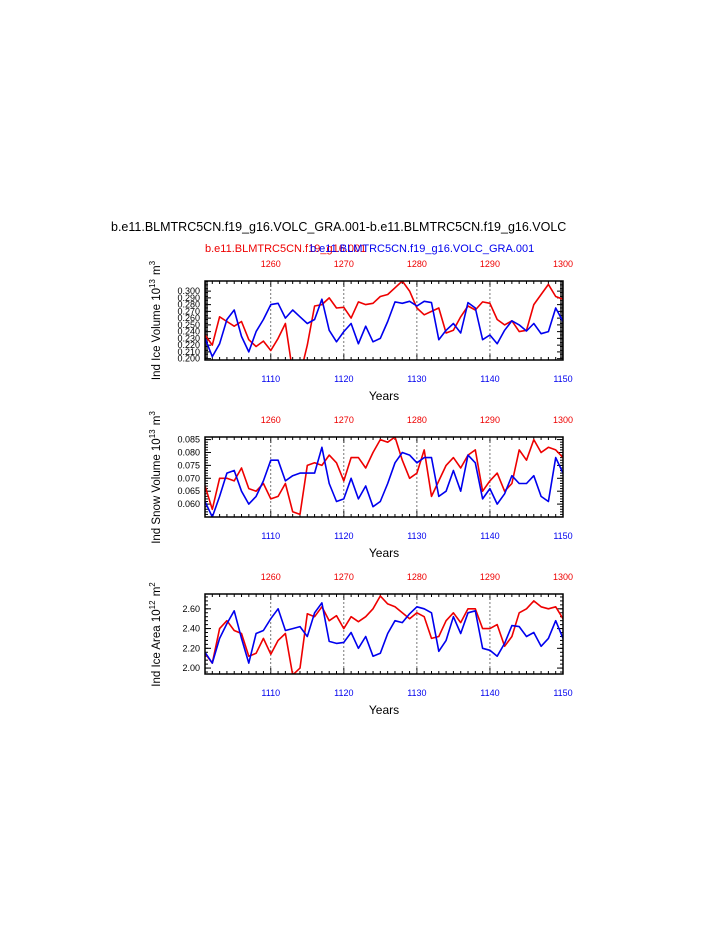 Image resolution: width=723 pixels, height=935 pixels. What do you see at coordinates (155, 320) in the screenshot?
I see `y-axis-label: Ind Ice Volume 1013 m3` at bounding box center [155, 320].